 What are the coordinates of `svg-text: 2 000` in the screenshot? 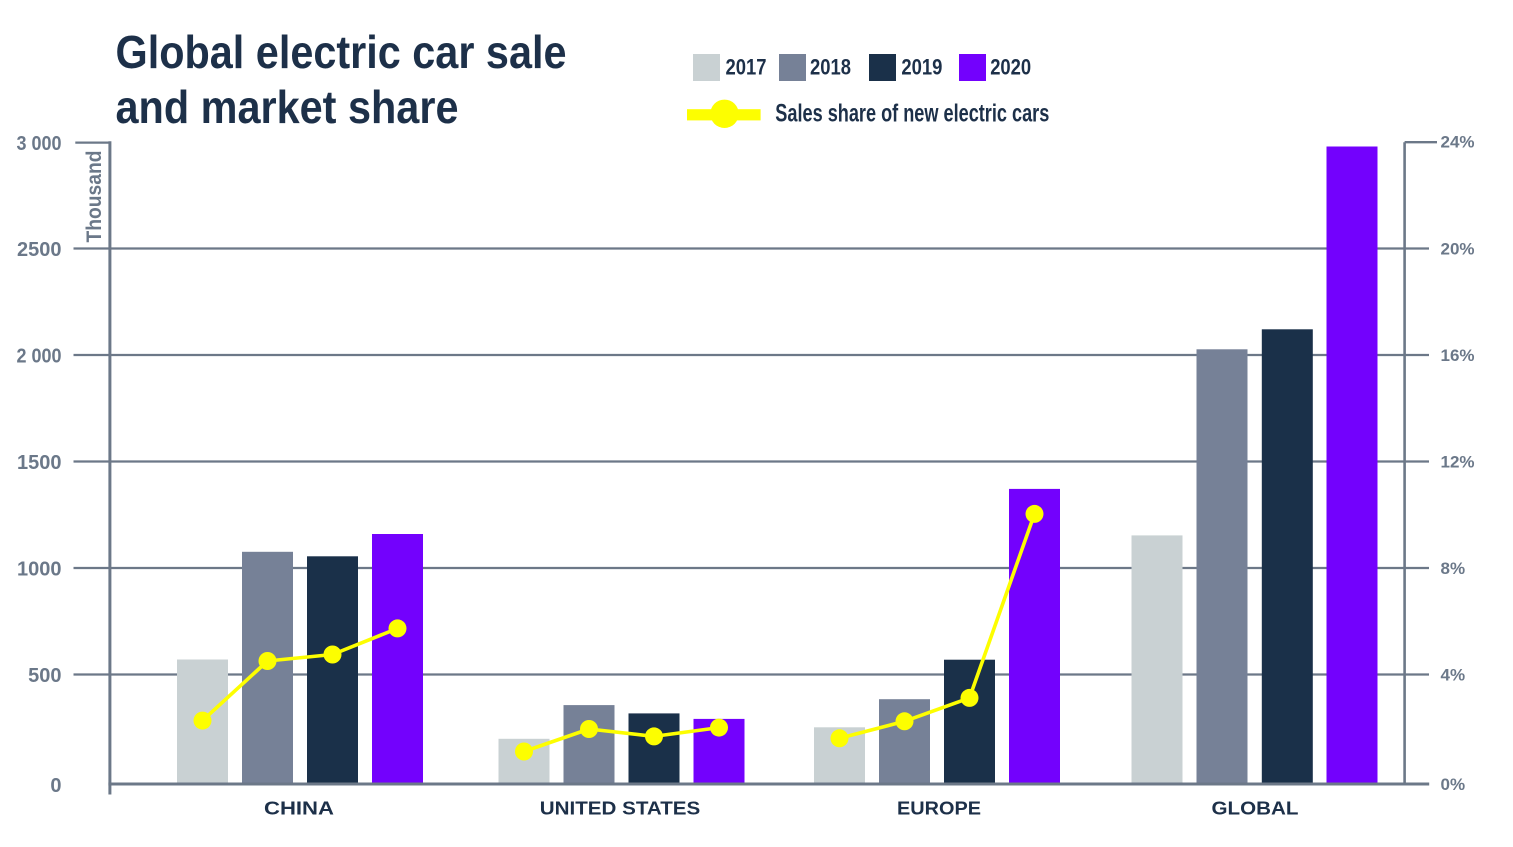 It's located at (39, 356).